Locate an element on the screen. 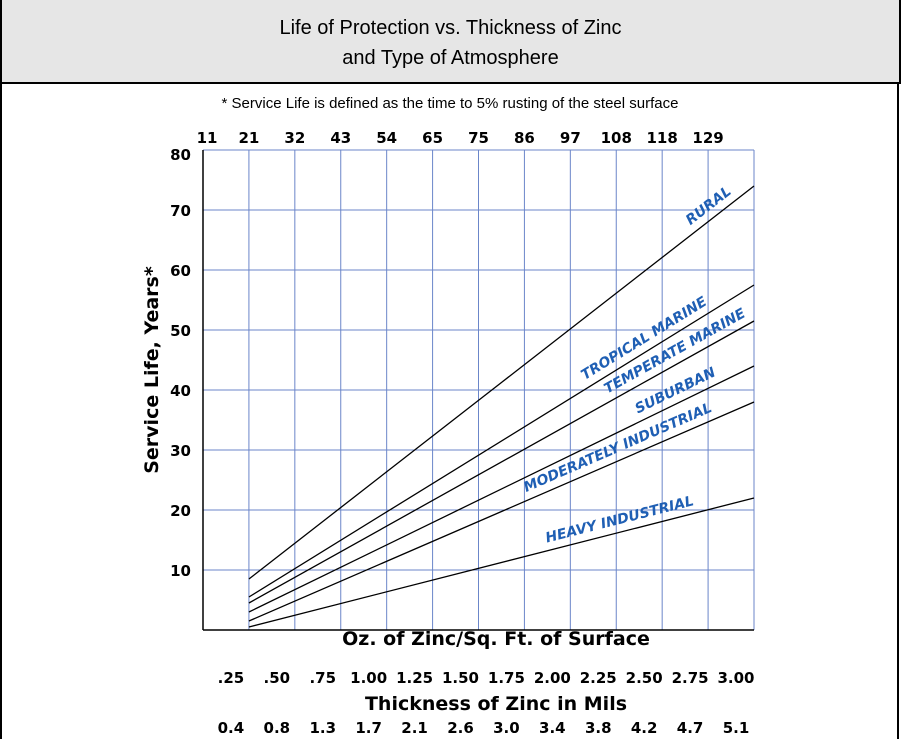 This screenshot has height=740, width=901. mils-tick-label: 3.0 is located at coordinates (506, 728).